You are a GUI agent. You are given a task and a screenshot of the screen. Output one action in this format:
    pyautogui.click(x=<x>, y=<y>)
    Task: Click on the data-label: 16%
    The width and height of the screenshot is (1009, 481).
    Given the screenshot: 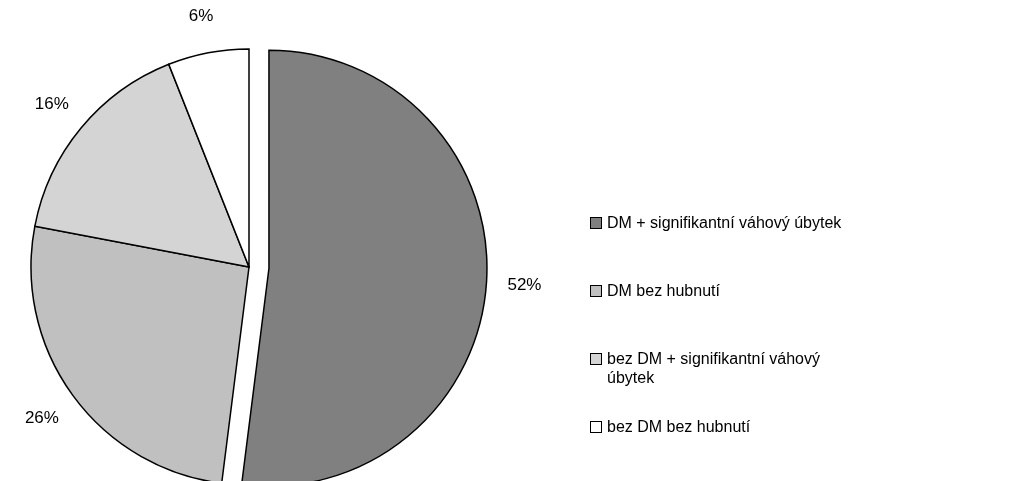 What is the action you would take?
    pyautogui.click(x=51, y=104)
    